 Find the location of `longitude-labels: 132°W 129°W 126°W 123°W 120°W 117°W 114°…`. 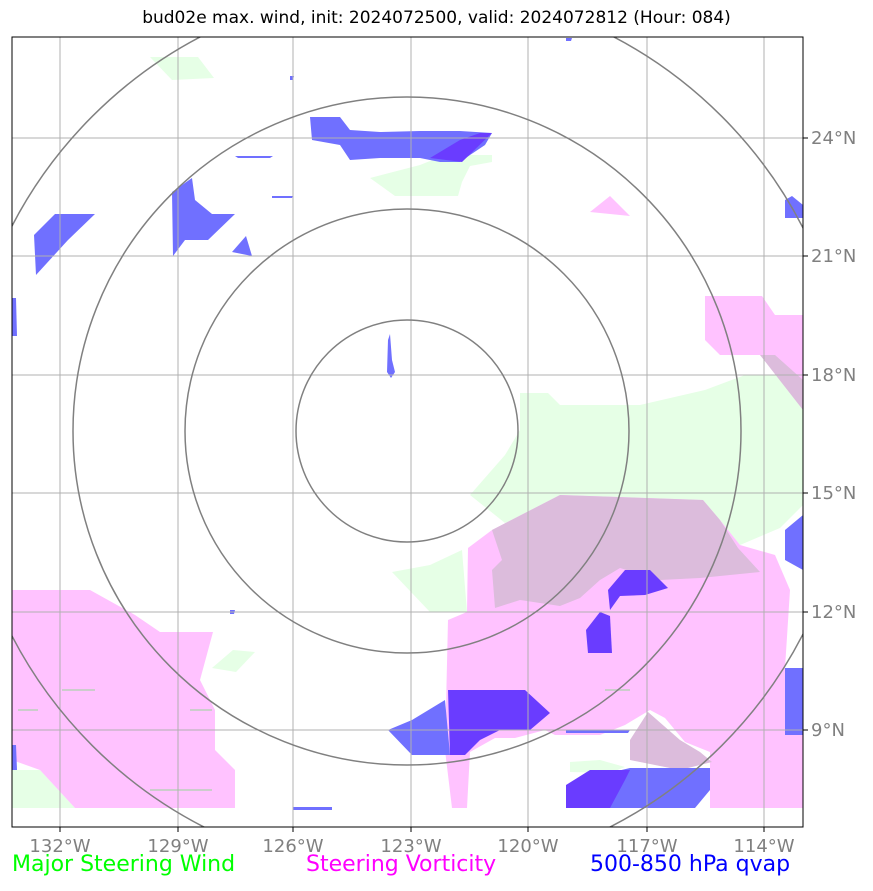

longitude-labels: 132°W 129°W 126°W 123°W 120°W 117°W 114°… is located at coordinates (411, 846).